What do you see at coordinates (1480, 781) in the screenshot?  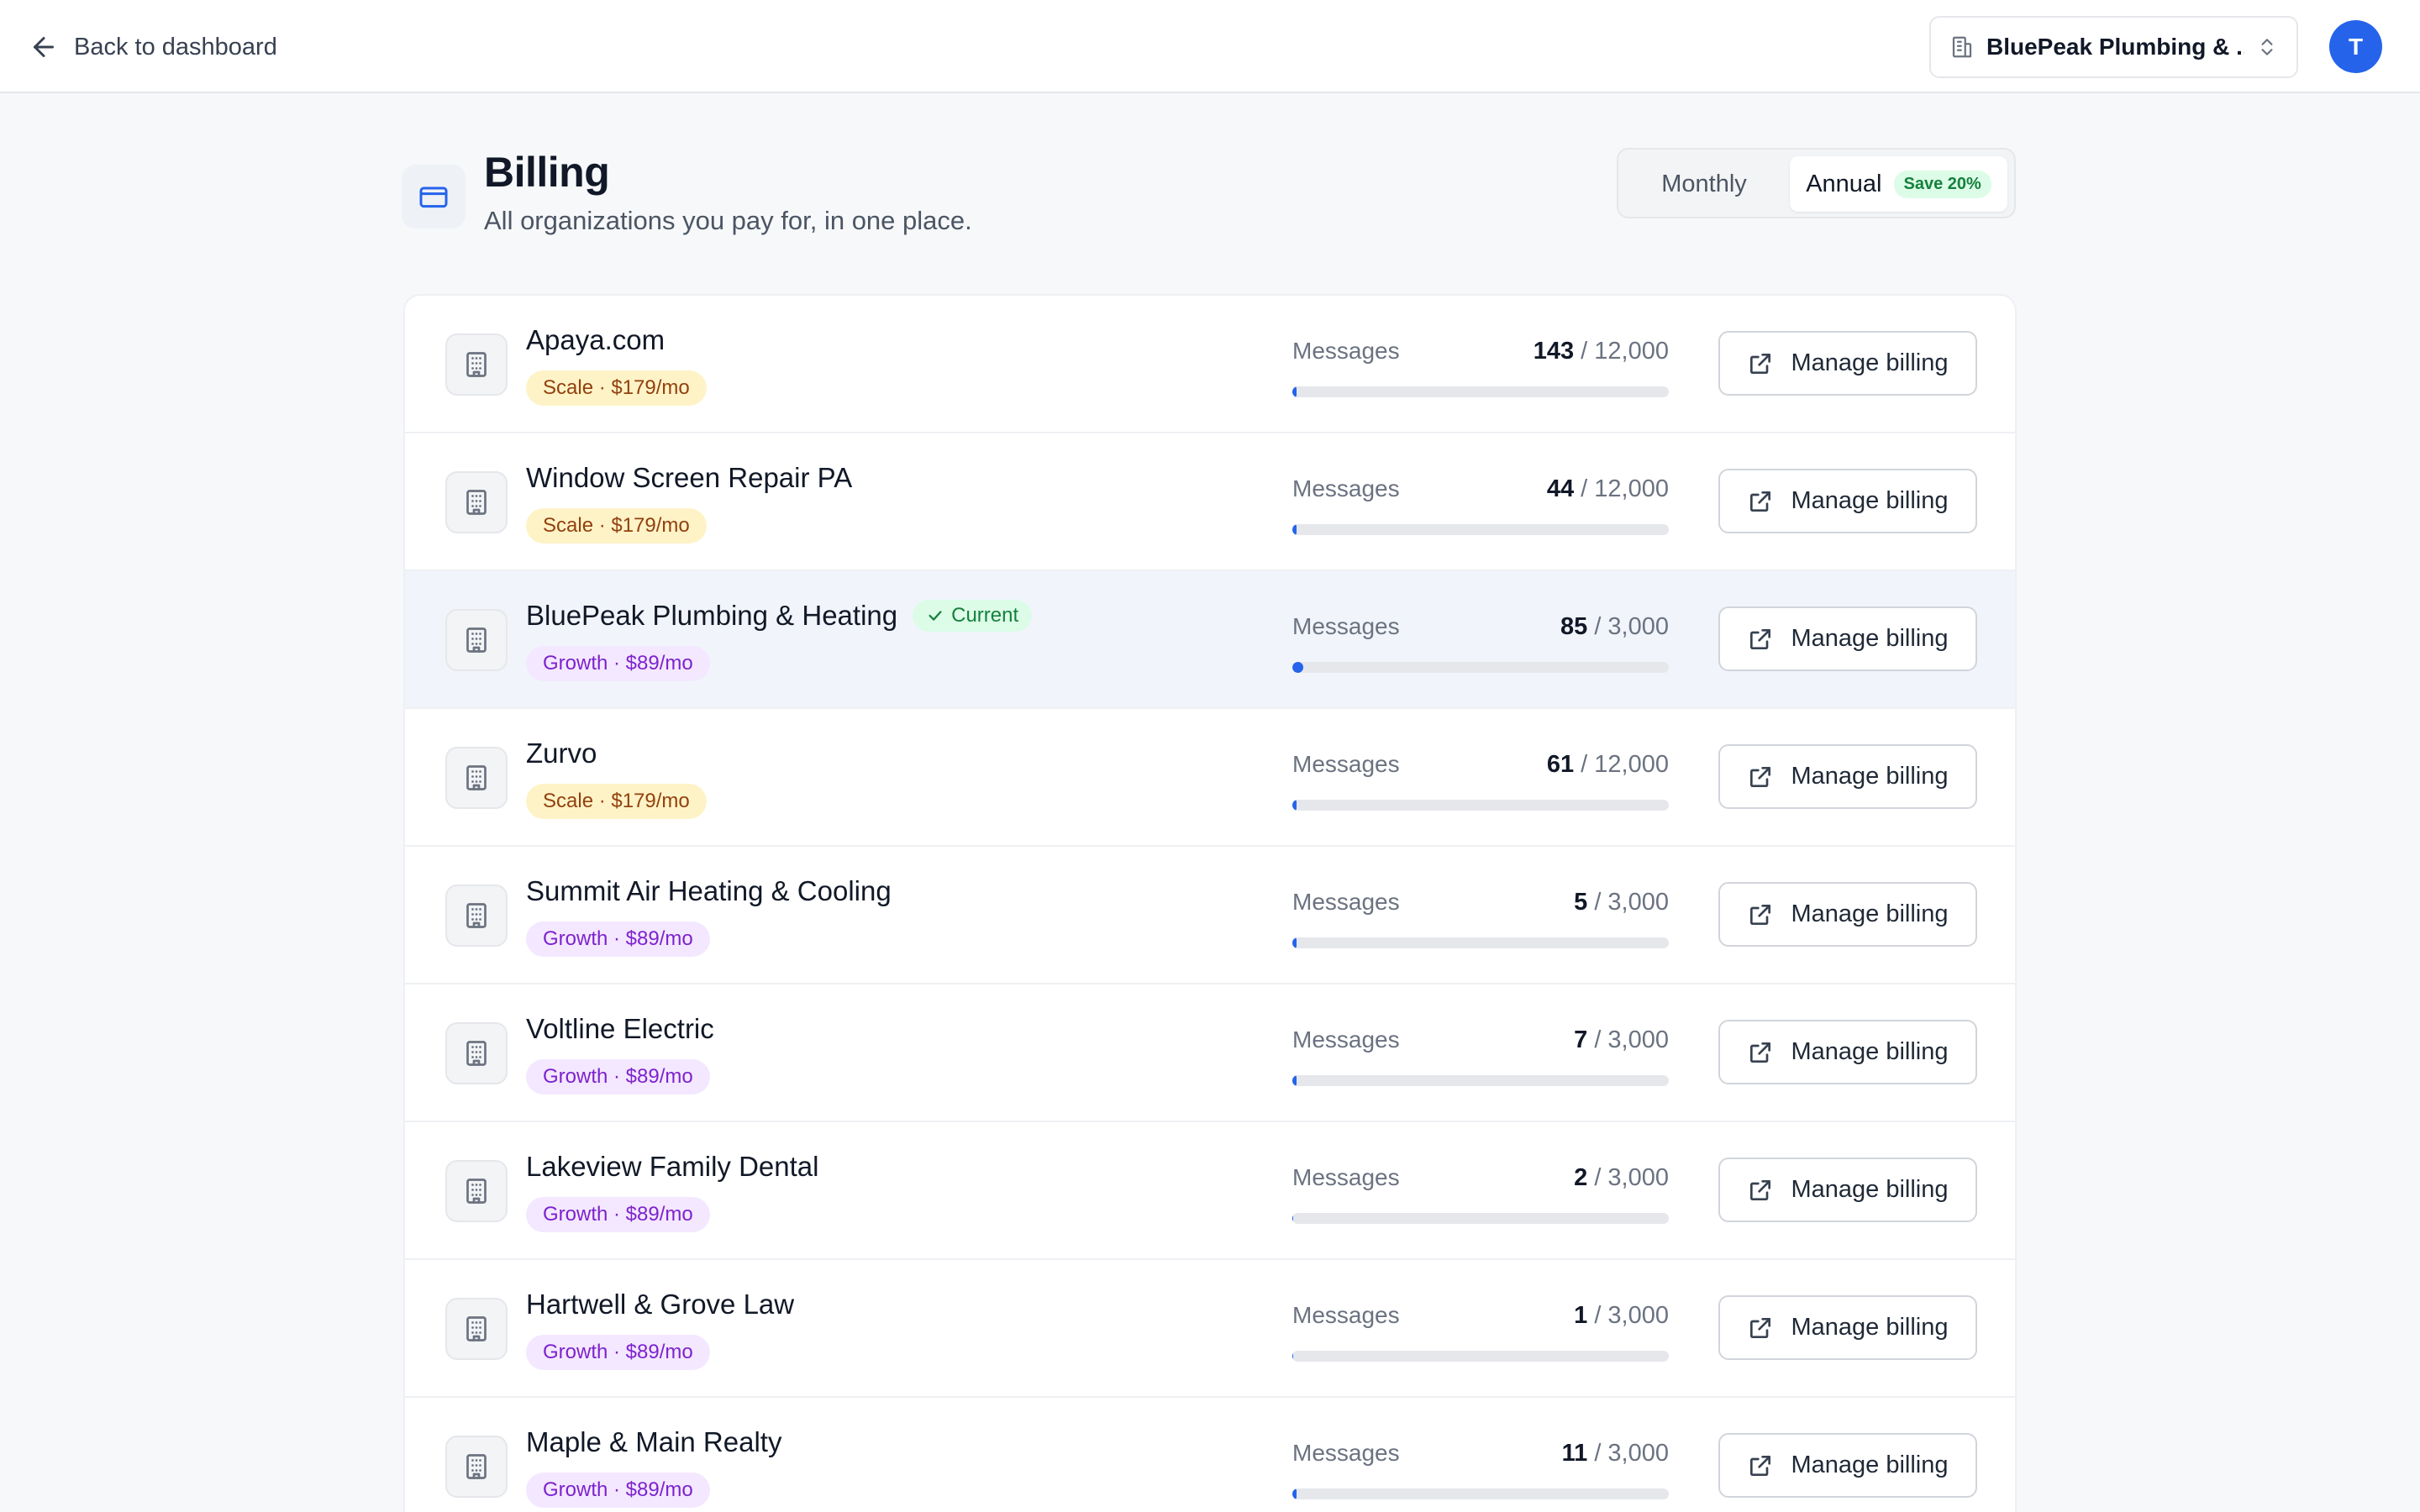 I see `message-usage: Messages 61 / 12,000` at bounding box center [1480, 781].